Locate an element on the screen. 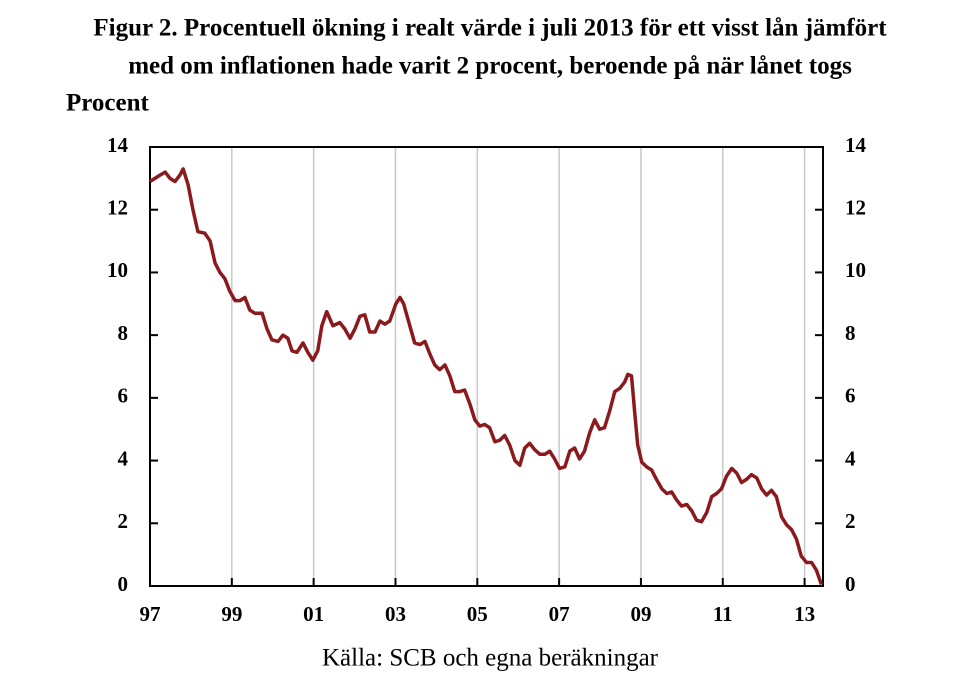 This screenshot has height=689, width=980. y2-tick-label: 2 is located at coordinates (850, 521).